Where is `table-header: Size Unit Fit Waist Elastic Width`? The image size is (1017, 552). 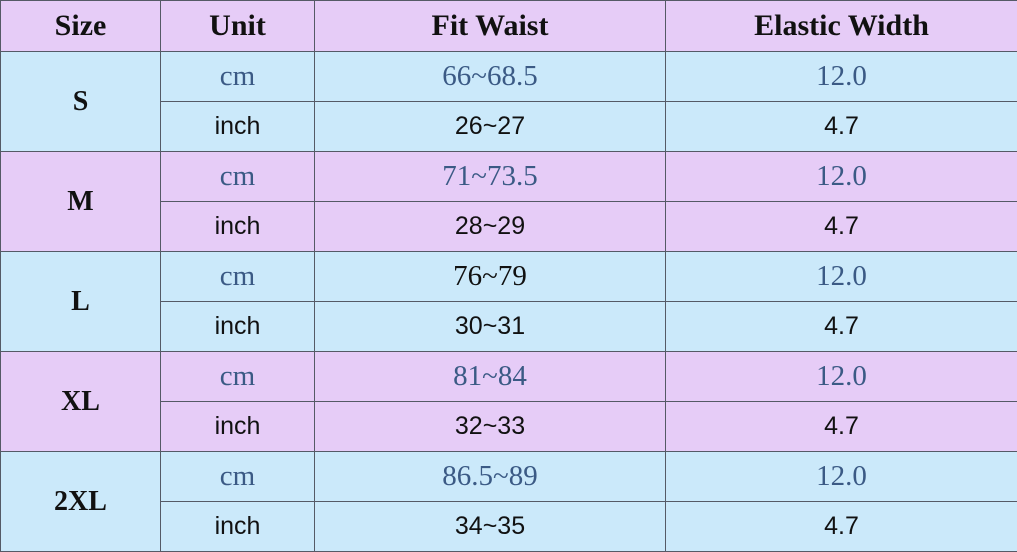 table-header: Size Unit Fit Waist Elastic Width is located at coordinates (509, 26).